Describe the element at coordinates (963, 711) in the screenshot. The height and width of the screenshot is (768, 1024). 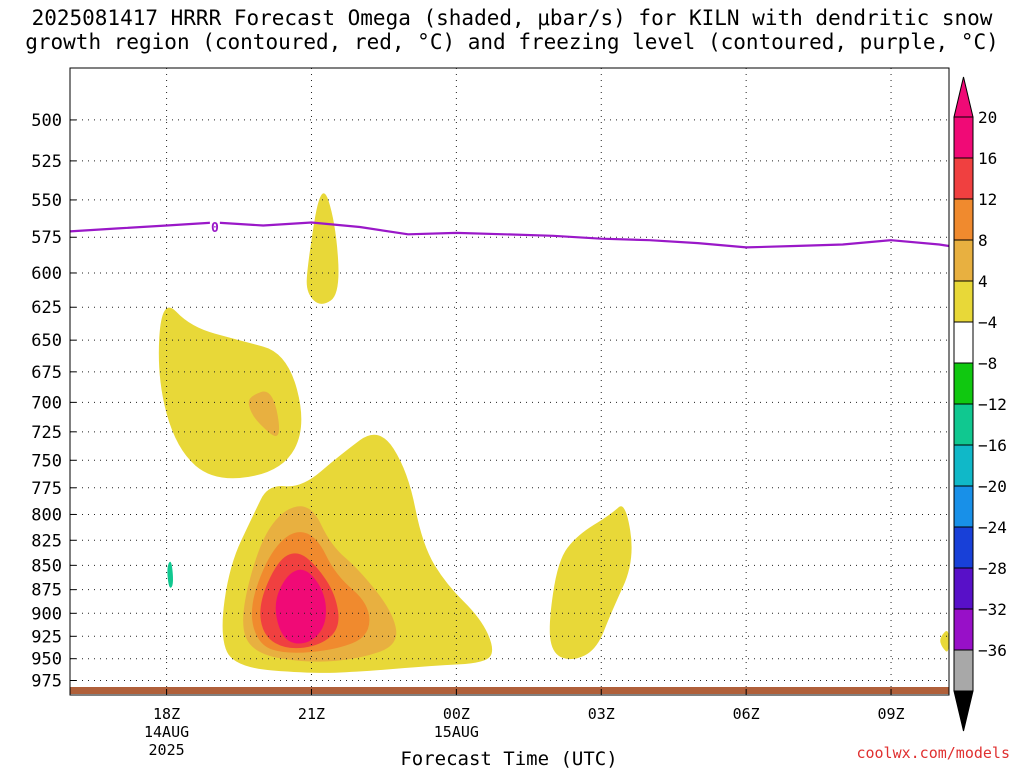
I see `colorbar-bottom-arrow` at that location.